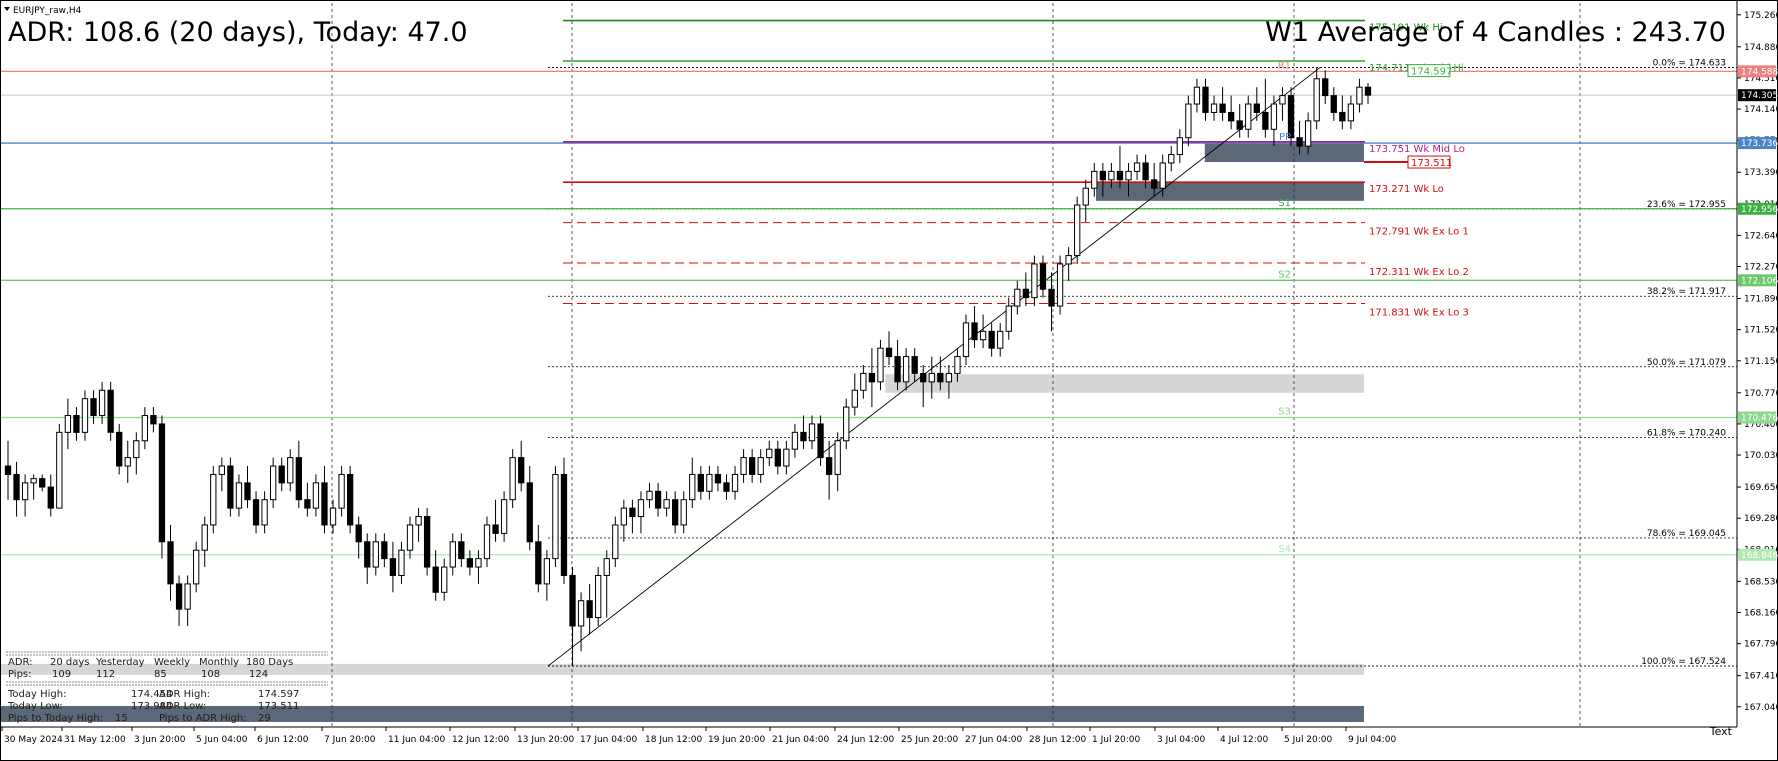 The height and width of the screenshot is (761, 1778). What do you see at coordinates (278, 706) in the screenshot?
I see `svg-text: 173.511` at bounding box center [278, 706].